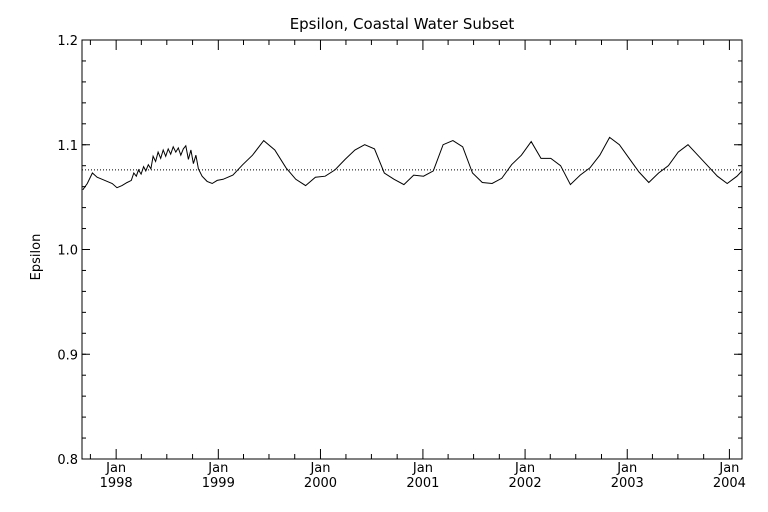 This screenshot has width=768, height=512. Describe the element at coordinates (36, 257) in the screenshot. I see `y-axis-label: Epsilon` at that location.